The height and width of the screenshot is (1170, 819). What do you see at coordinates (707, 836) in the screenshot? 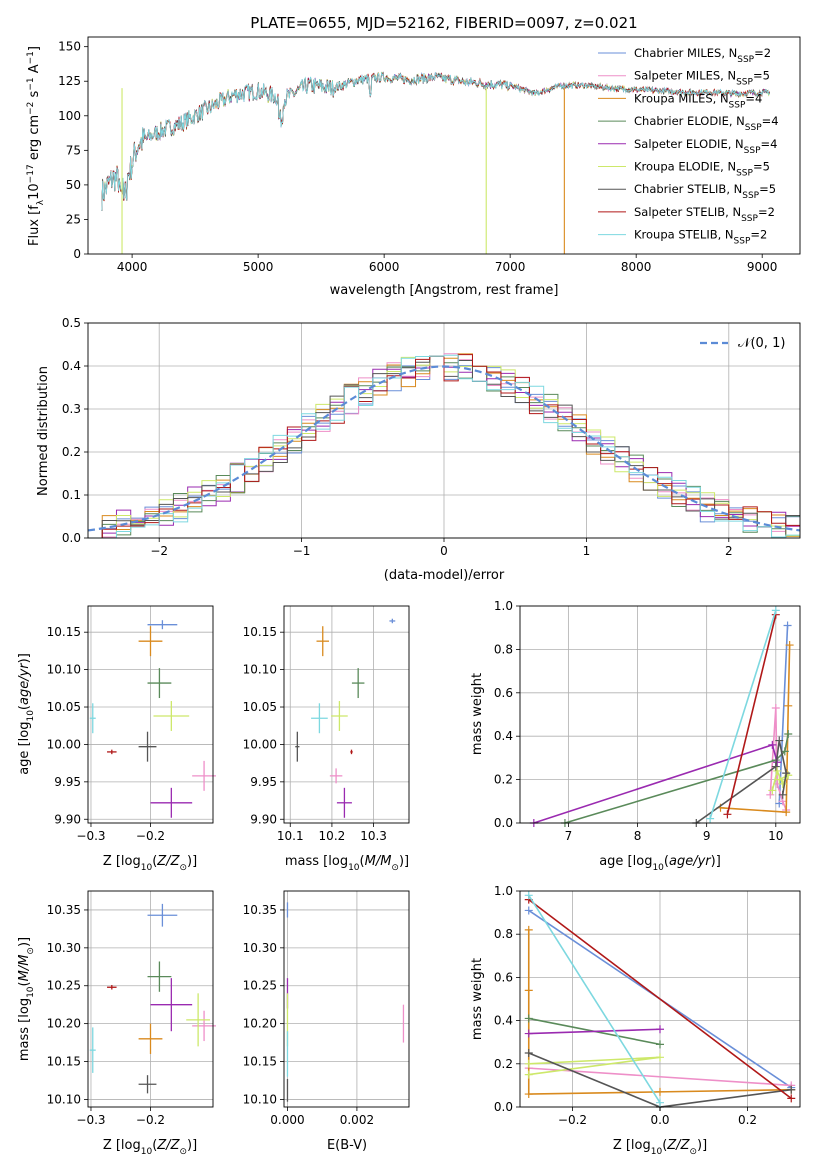
I see `x-tick-label: 9` at bounding box center [707, 836].